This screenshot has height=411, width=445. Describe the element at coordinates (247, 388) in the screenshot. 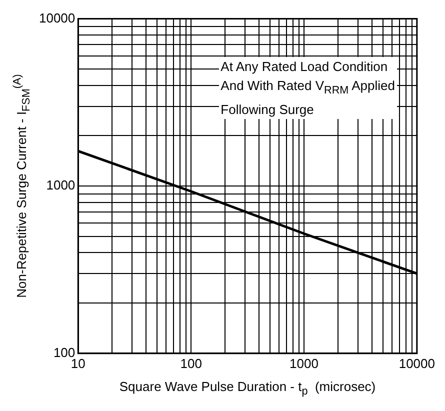

I see `x-axis-title: Square Wave Pulse Duration - t$_{p}$ (microsec)` at that location.